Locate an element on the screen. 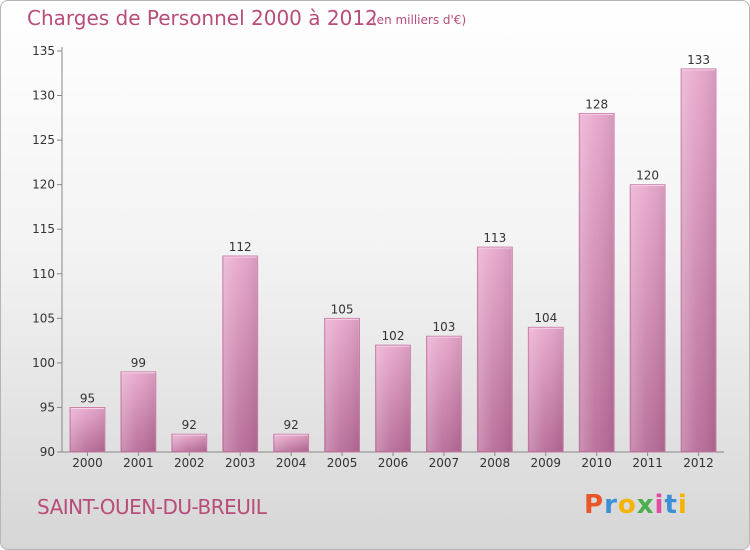  data-label: 120 is located at coordinates (647, 176).